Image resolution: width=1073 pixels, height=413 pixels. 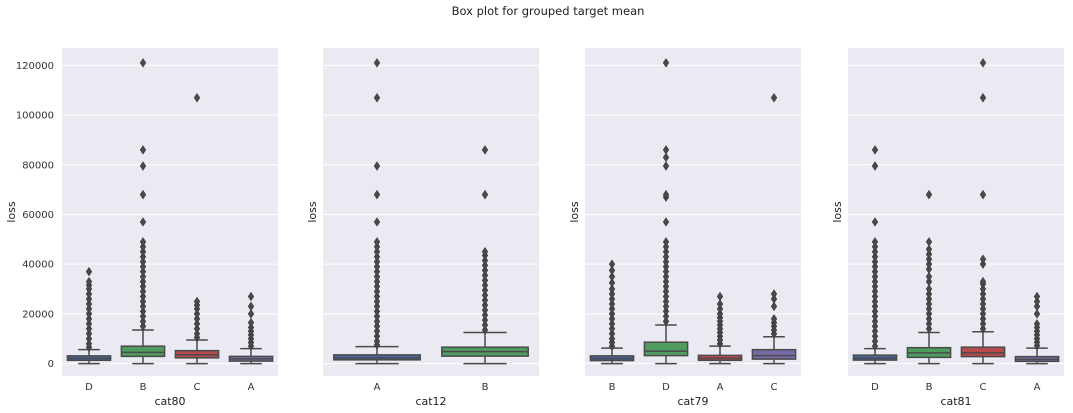 What do you see at coordinates (983, 211) in the screenshot?
I see `box-cat81-C` at bounding box center [983, 211].